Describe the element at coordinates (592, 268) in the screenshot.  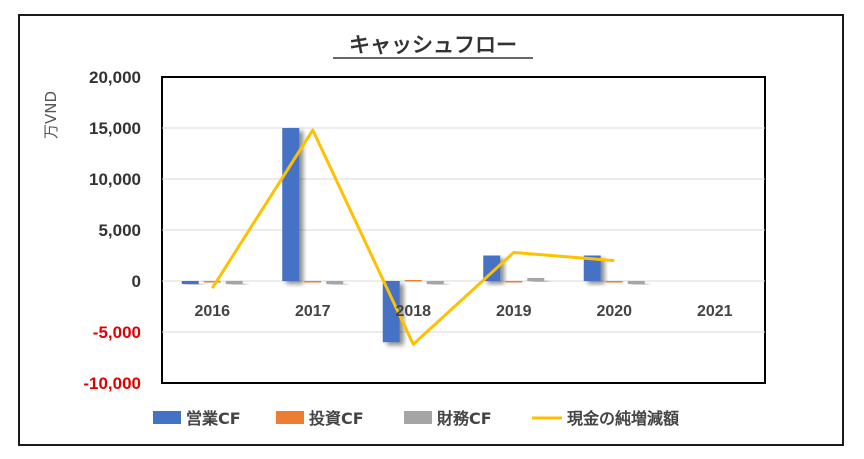
I see `bar-営業CF-2020` at that location.